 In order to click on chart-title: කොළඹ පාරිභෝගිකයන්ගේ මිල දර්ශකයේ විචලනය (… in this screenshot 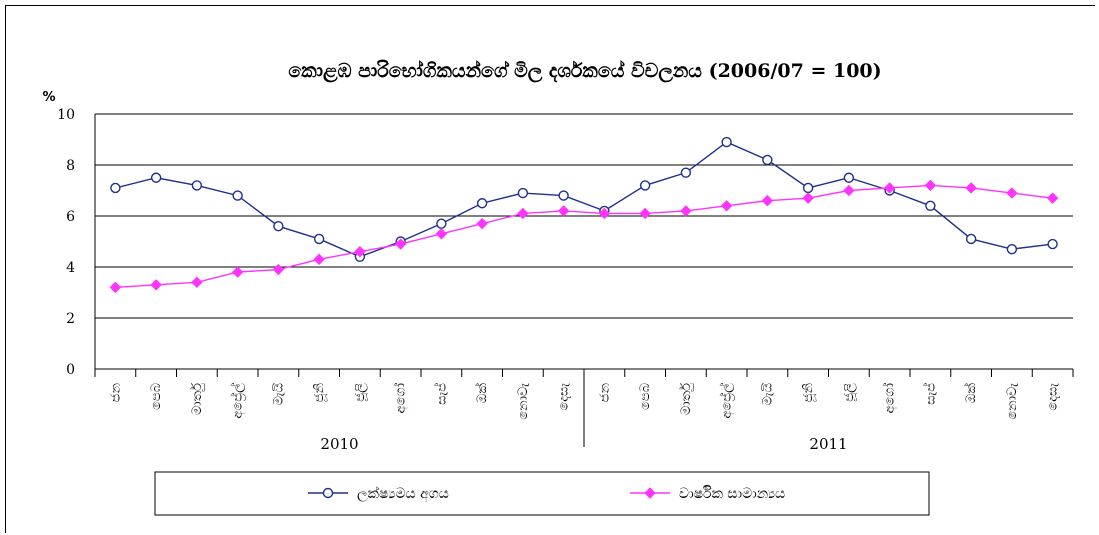, I will do `click(584, 71)`.